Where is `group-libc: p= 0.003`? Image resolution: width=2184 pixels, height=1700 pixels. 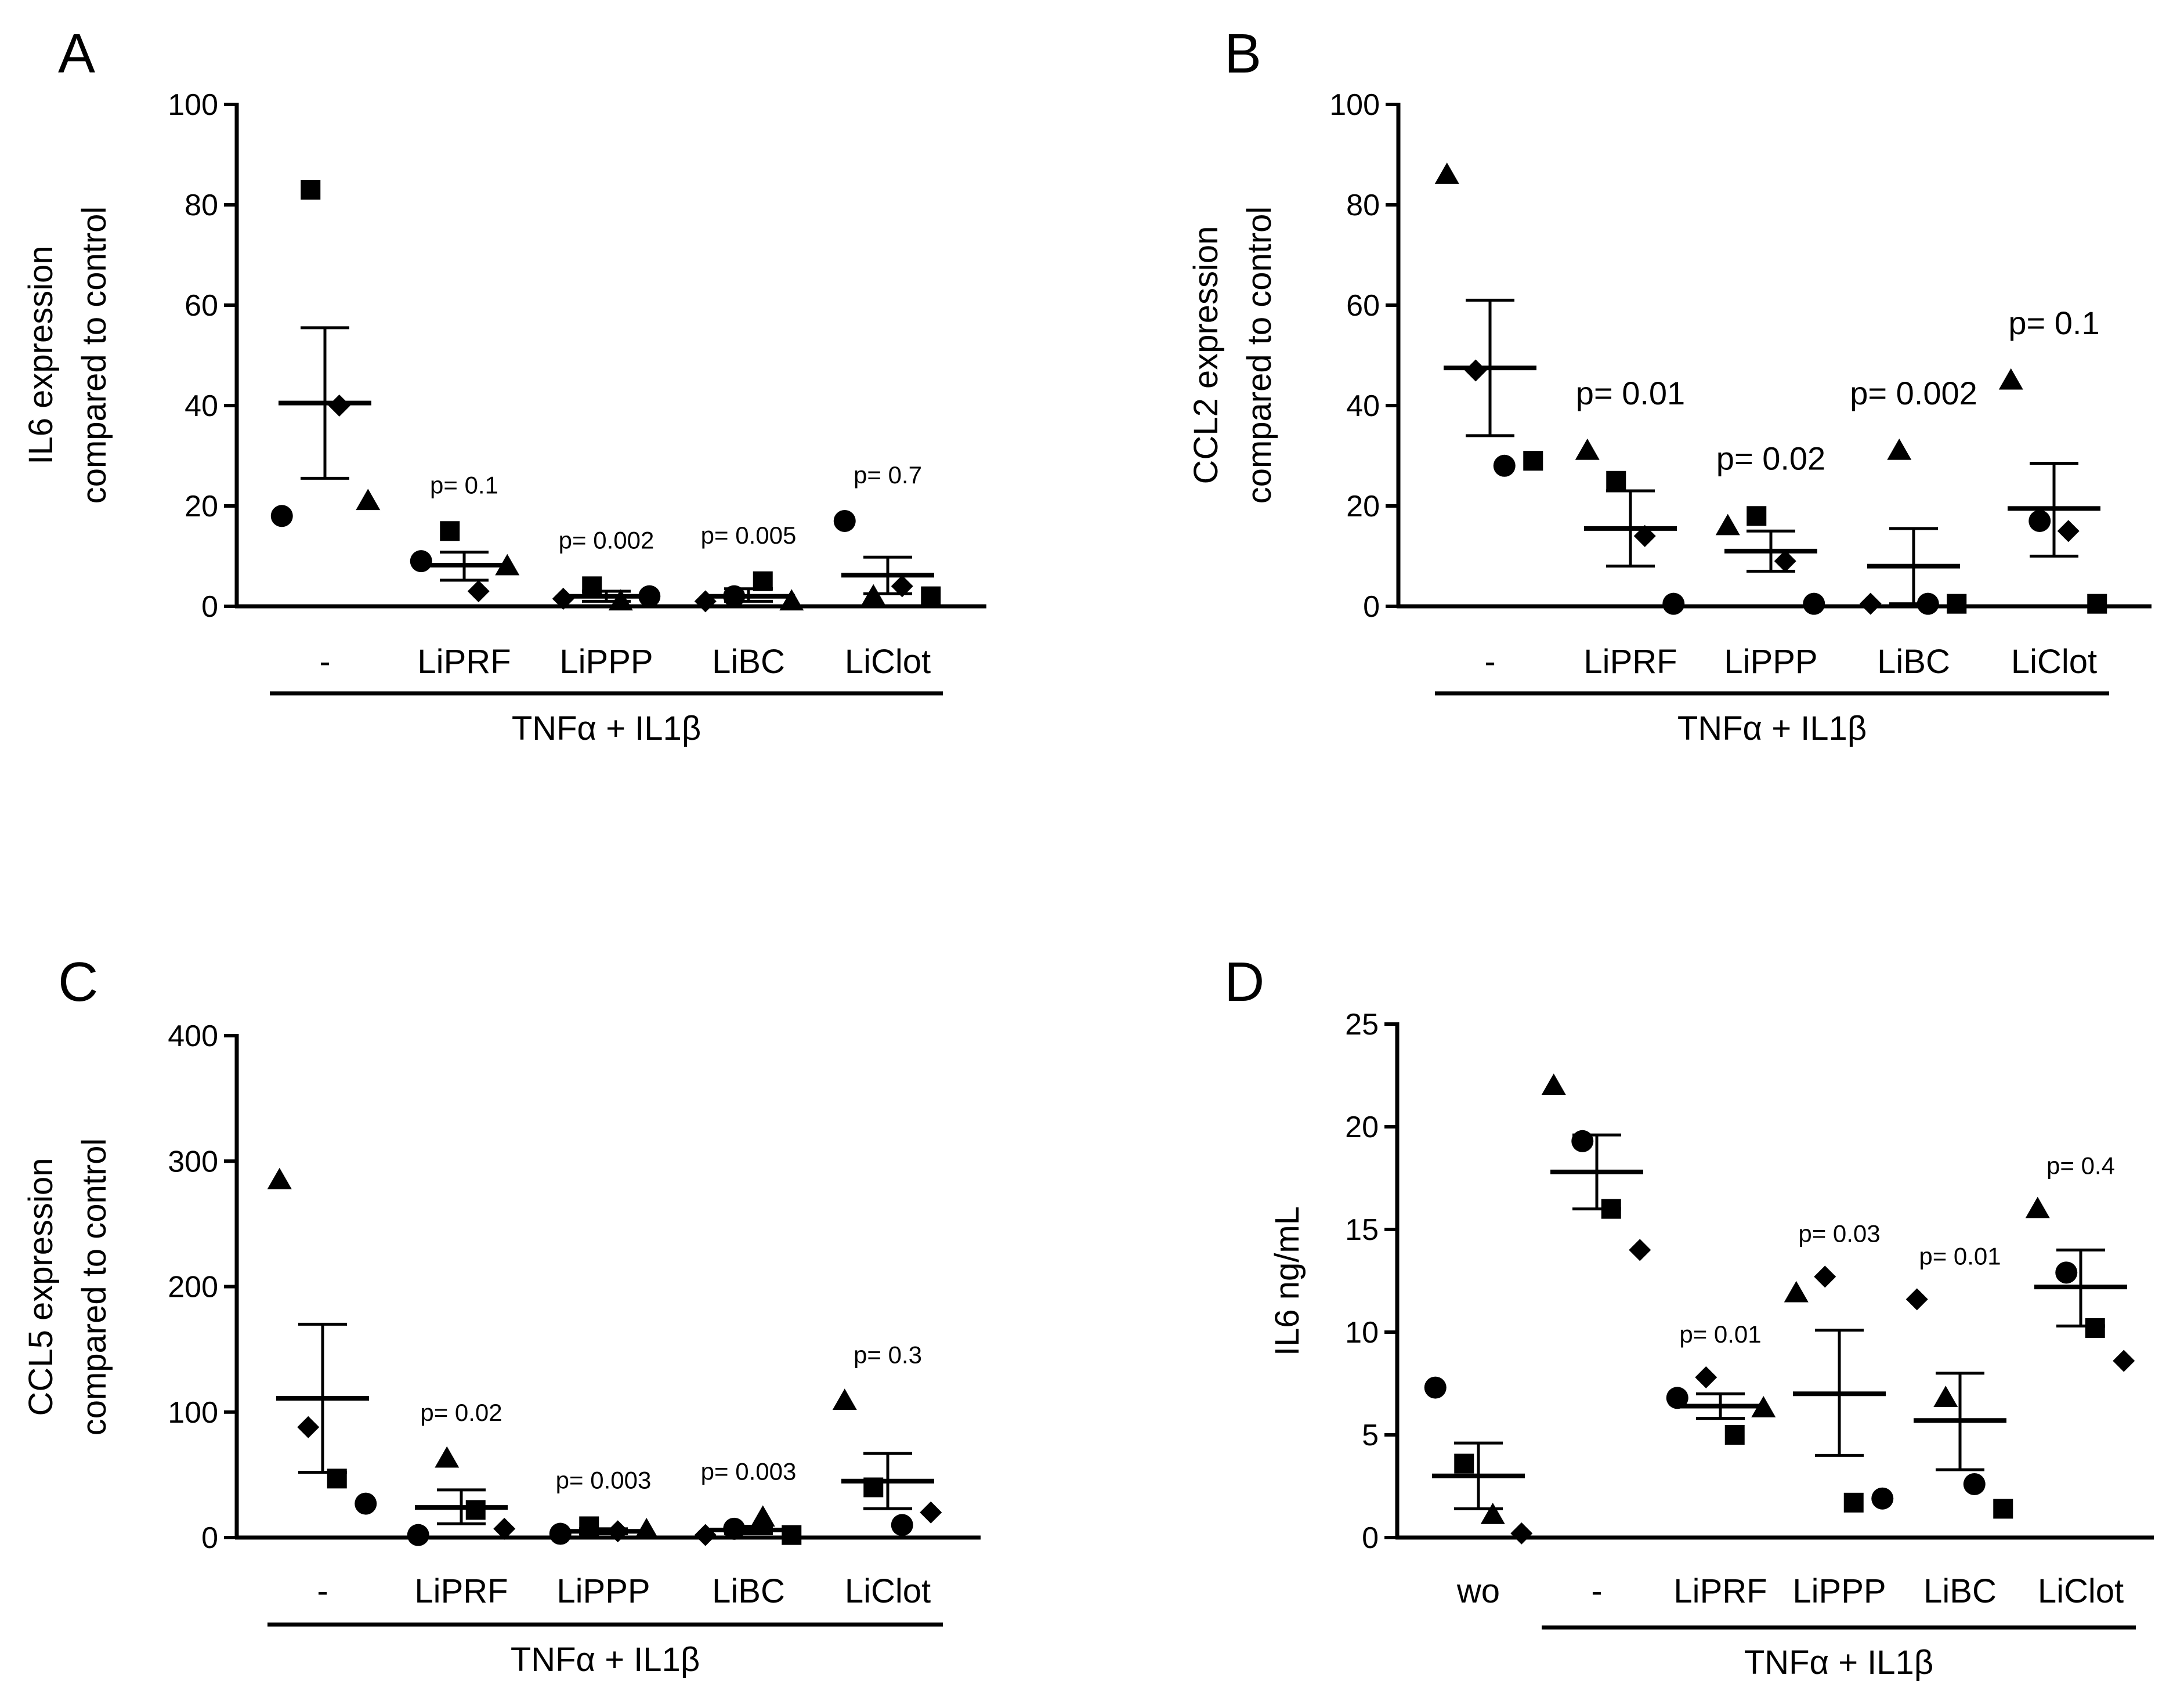 group-libc: p= 0.003 is located at coordinates (748, 1502).